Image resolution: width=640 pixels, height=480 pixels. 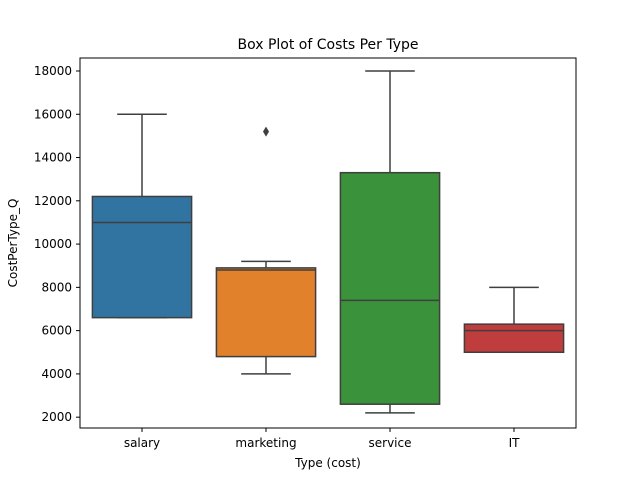 I want to click on outlier-point, so click(x=266, y=131).